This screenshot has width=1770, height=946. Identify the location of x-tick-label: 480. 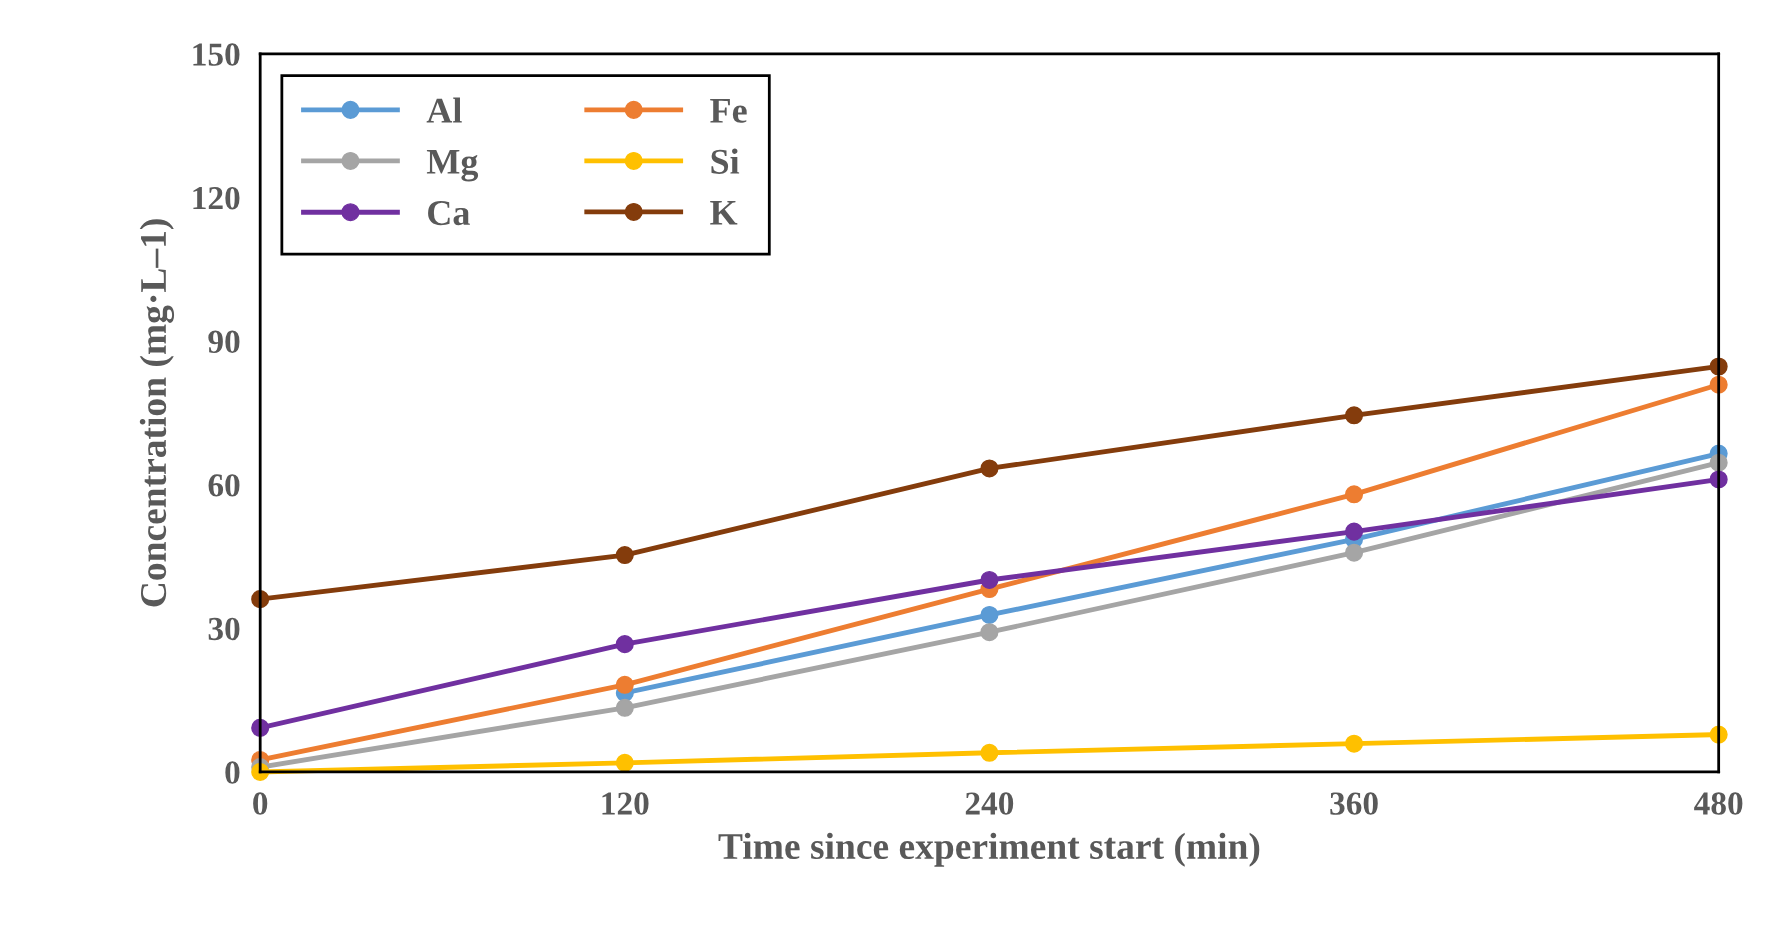
(1718, 803).